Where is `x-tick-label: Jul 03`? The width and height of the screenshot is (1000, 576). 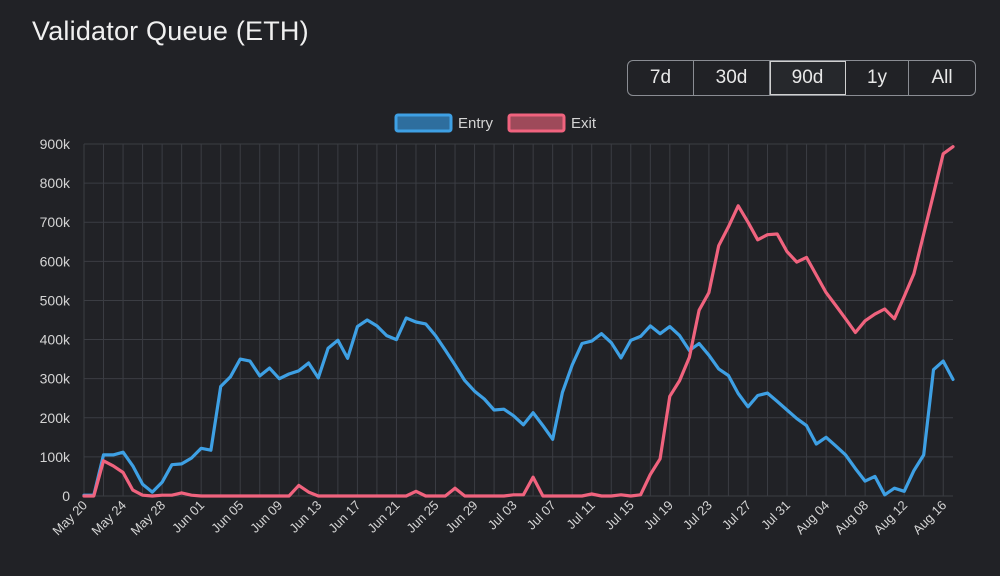
x-tick-label: Jul 03 is located at coordinates (502, 515).